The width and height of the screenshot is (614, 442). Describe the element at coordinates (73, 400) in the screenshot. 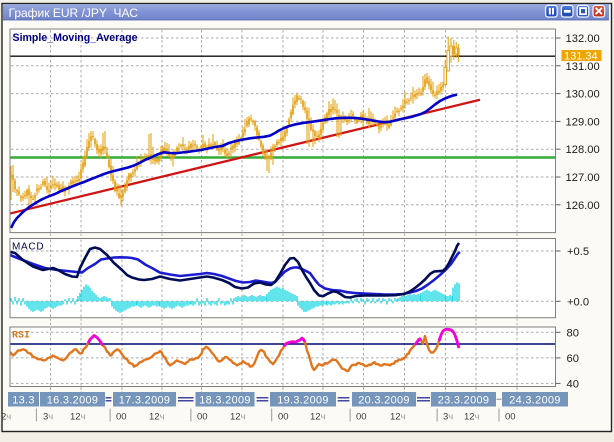

I see `svg-text: 16.3.2009` at that location.